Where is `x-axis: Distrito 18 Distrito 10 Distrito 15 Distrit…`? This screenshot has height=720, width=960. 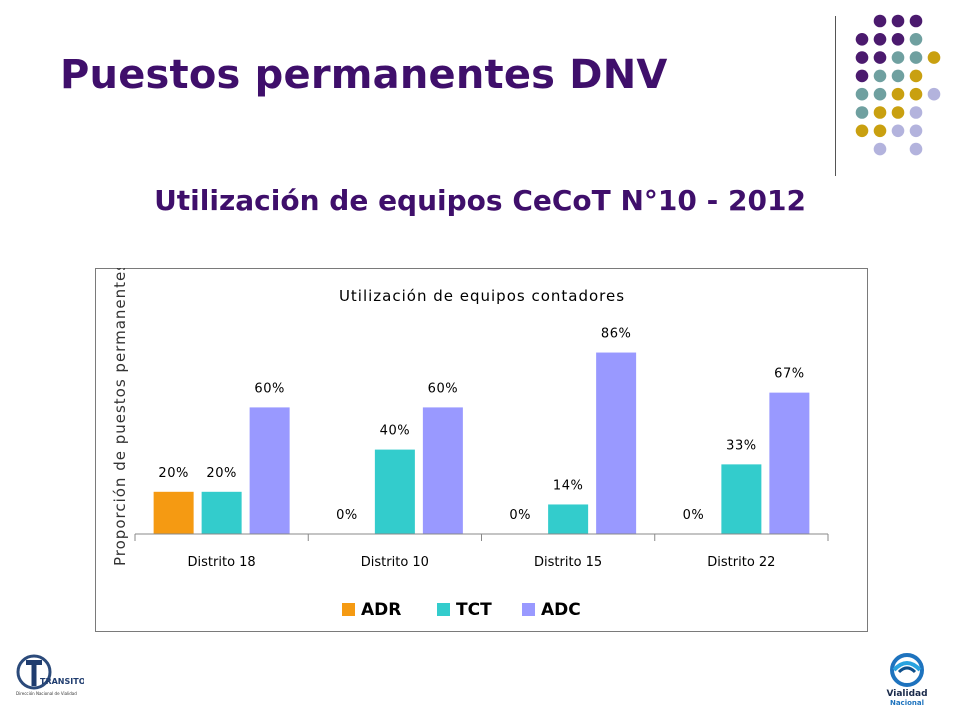 x-axis: Distrito 18 Distrito 10 Distrito 15 Distrit… is located at coordinates (481, 551).